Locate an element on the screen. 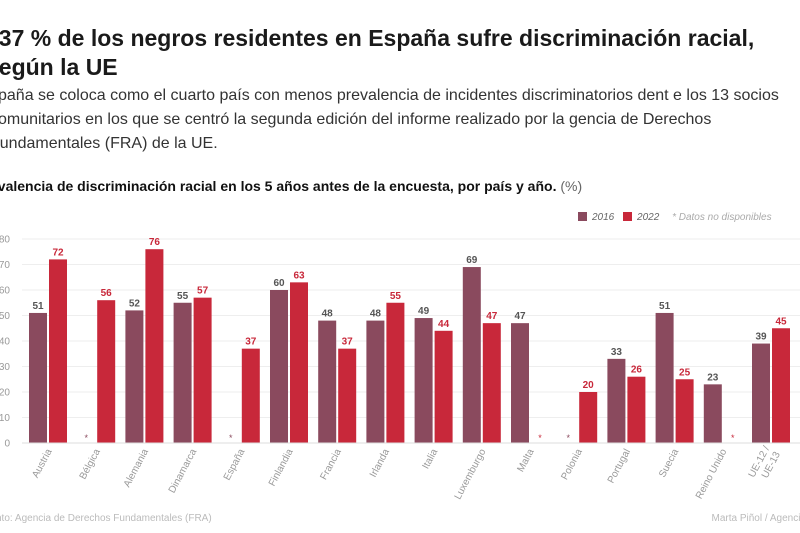 This screenshot has height=533, width=800. legend-label-2022: 2022 is located at coordinates (648, 217).